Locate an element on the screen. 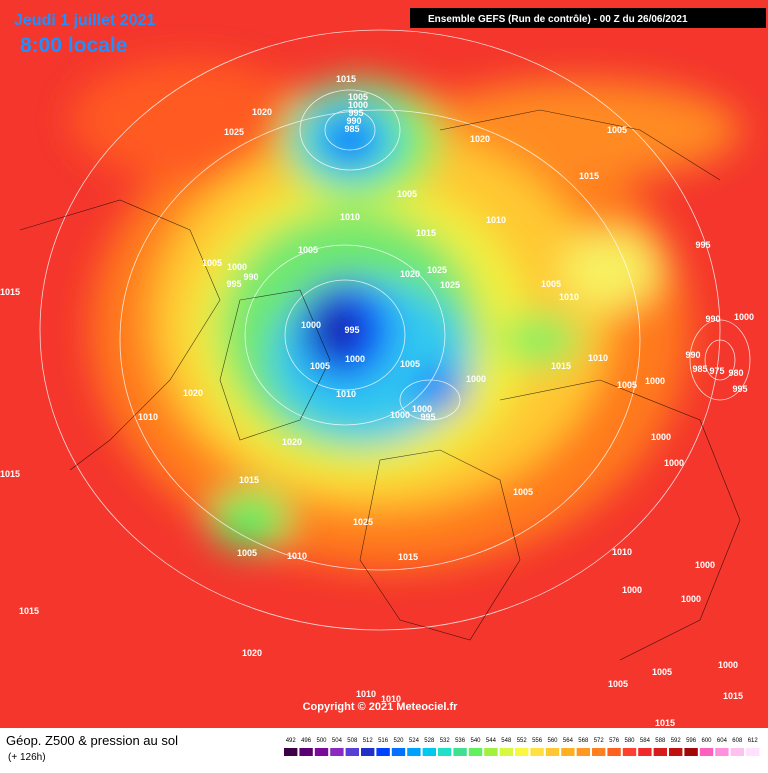 The height and width of the screenshot is (773, 768). colorbar-label: 568 is located at coordinates (583, 741).